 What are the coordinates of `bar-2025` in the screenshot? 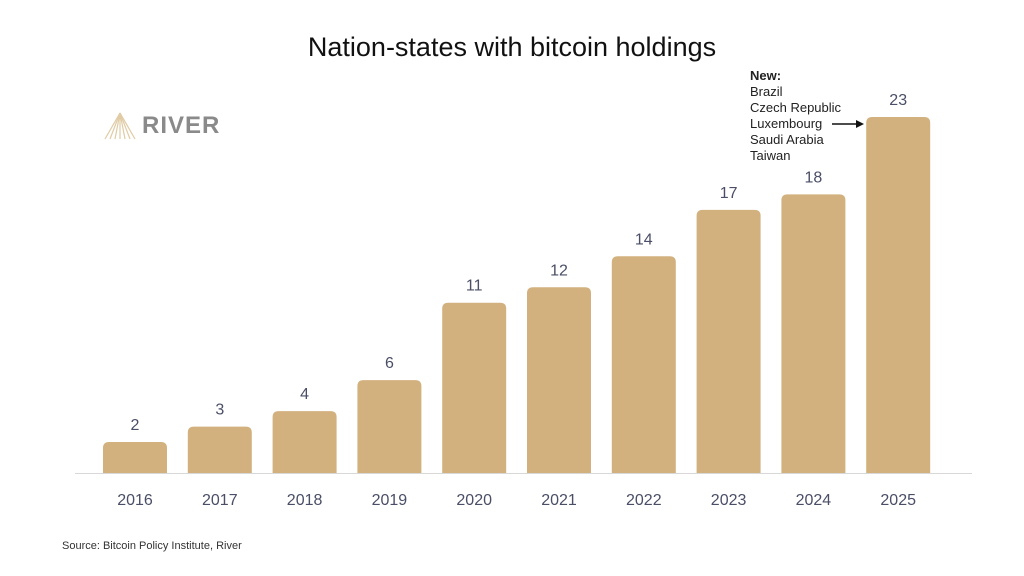 It's located at (898, 295).